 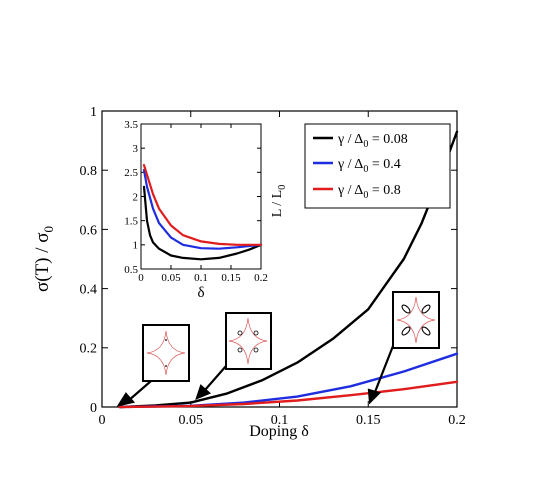 I want to click on inset-y-tick-label-1: 1, so click(x=136, y=246).